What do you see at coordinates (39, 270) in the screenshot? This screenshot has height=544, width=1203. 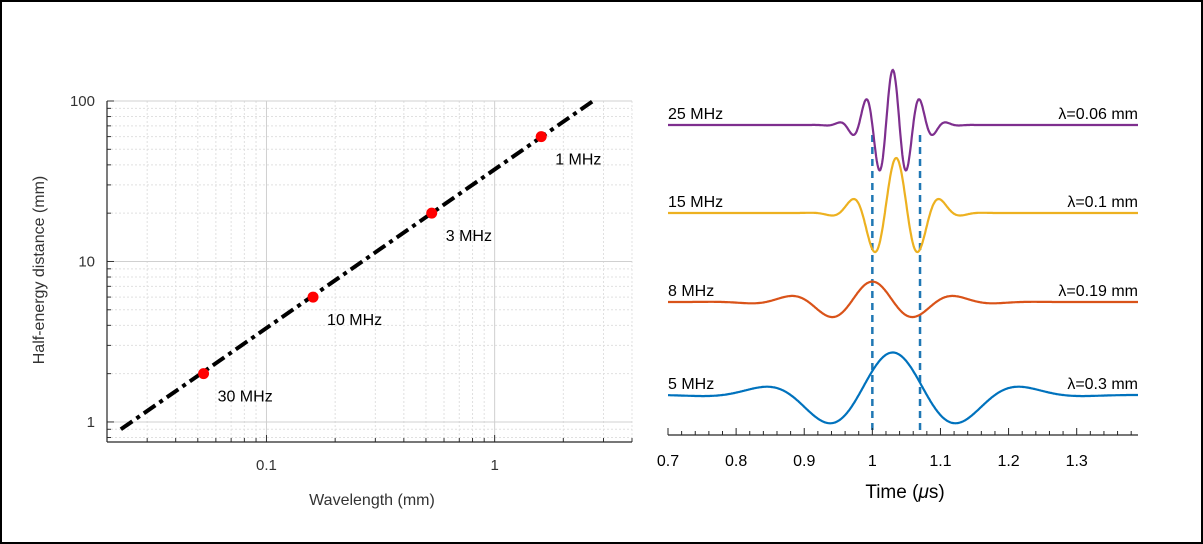 I see `left-y-axis-label: Half-energy distance (mm)` at bounding box center [39, 270].